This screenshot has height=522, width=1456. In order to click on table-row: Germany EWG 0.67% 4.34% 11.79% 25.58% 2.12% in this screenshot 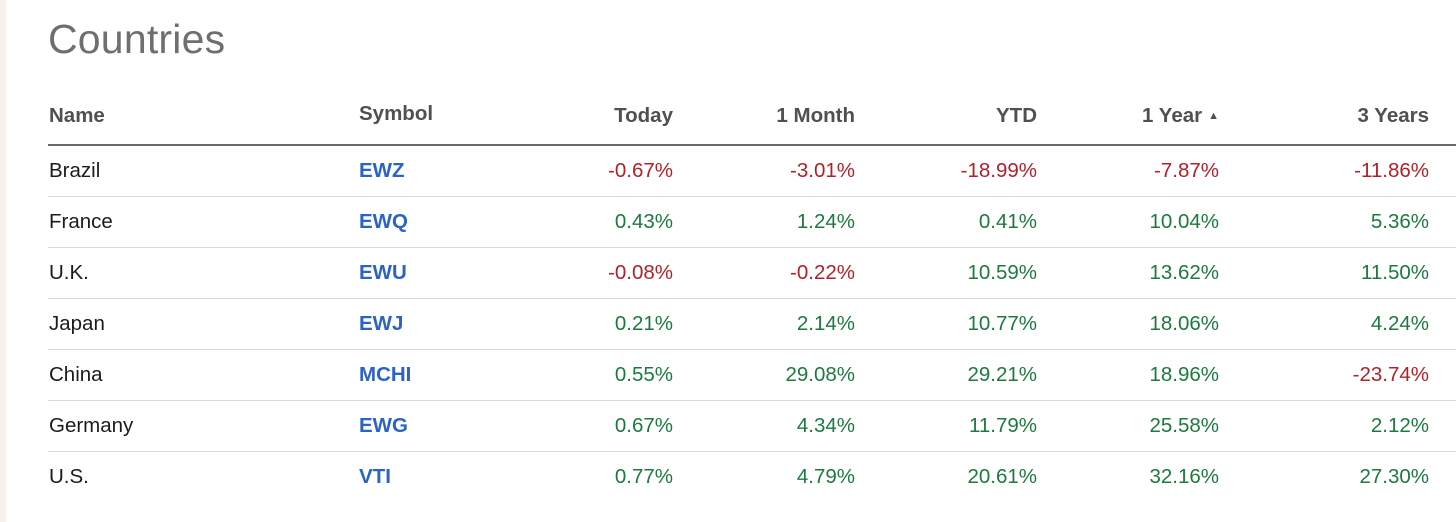, I will do `click(752, 426)`.